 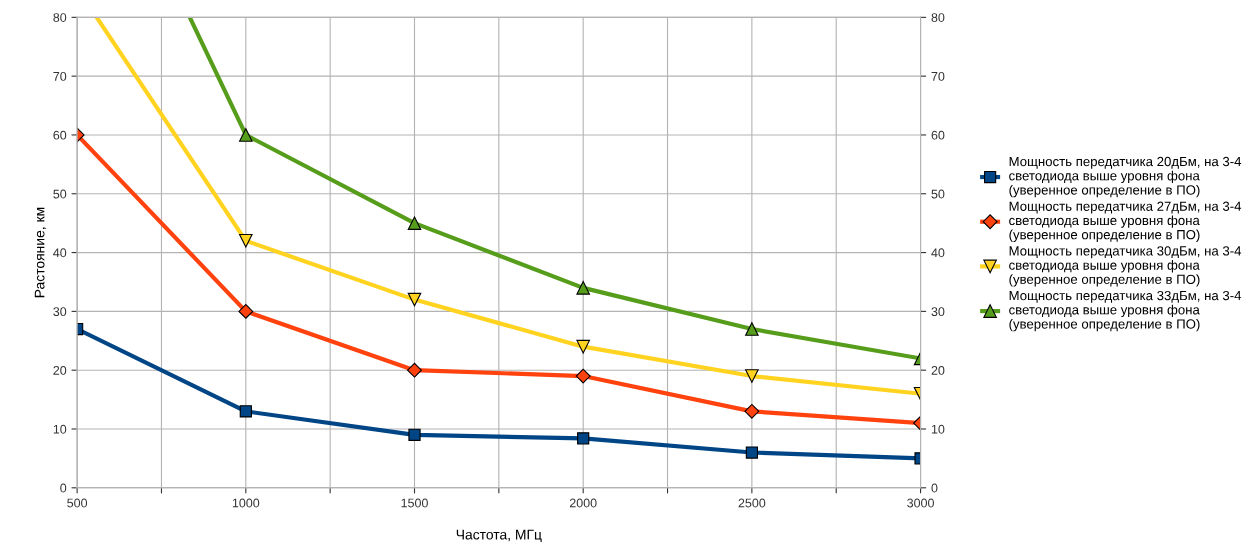 What do you see at coordinates (938, 194) in the screenshot?
I see `y2-tick-label: 50` at bounding box center [938, 194].